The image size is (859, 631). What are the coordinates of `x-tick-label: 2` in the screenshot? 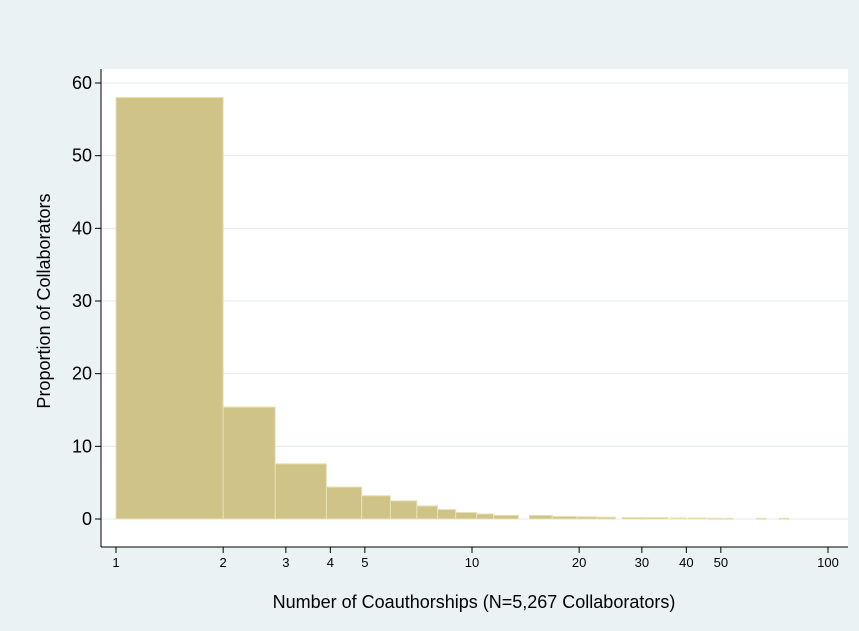 It's located at (223, 562).